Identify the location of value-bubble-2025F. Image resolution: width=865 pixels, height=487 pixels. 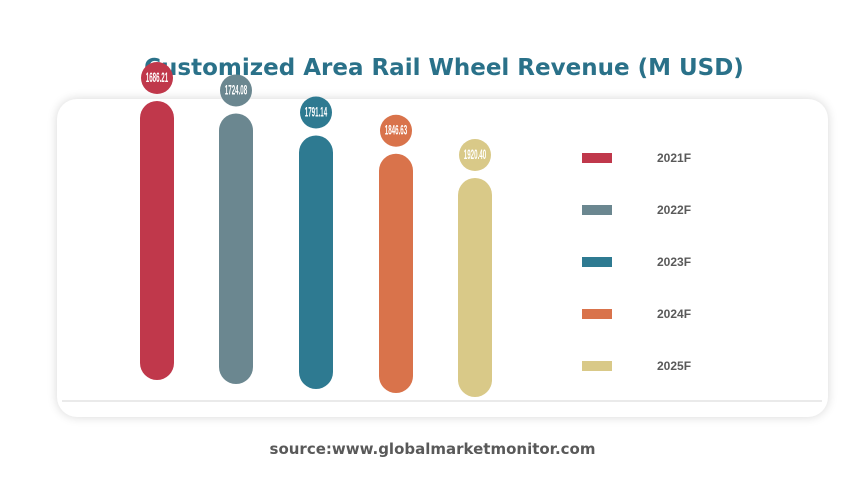
(475, 155).